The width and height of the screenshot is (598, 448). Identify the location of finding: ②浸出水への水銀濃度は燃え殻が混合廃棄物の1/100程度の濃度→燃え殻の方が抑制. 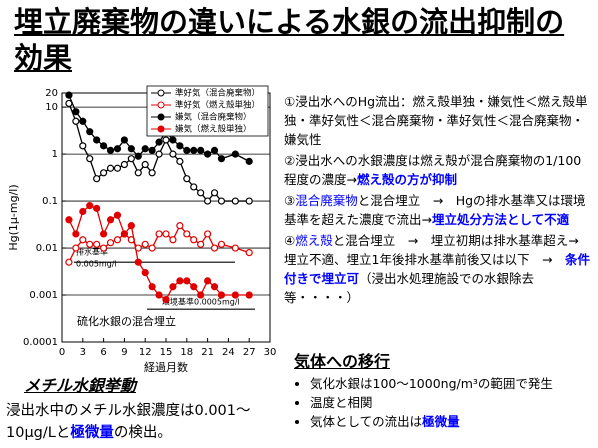
(437, 170).